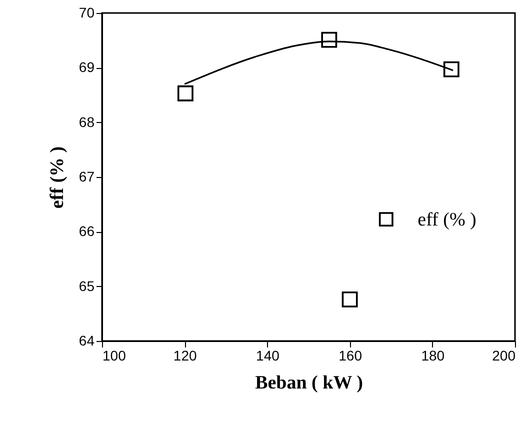  Describe the element at coordinates (86, 176) in the screenshot. I see `y-tick-label: 67` at that location.